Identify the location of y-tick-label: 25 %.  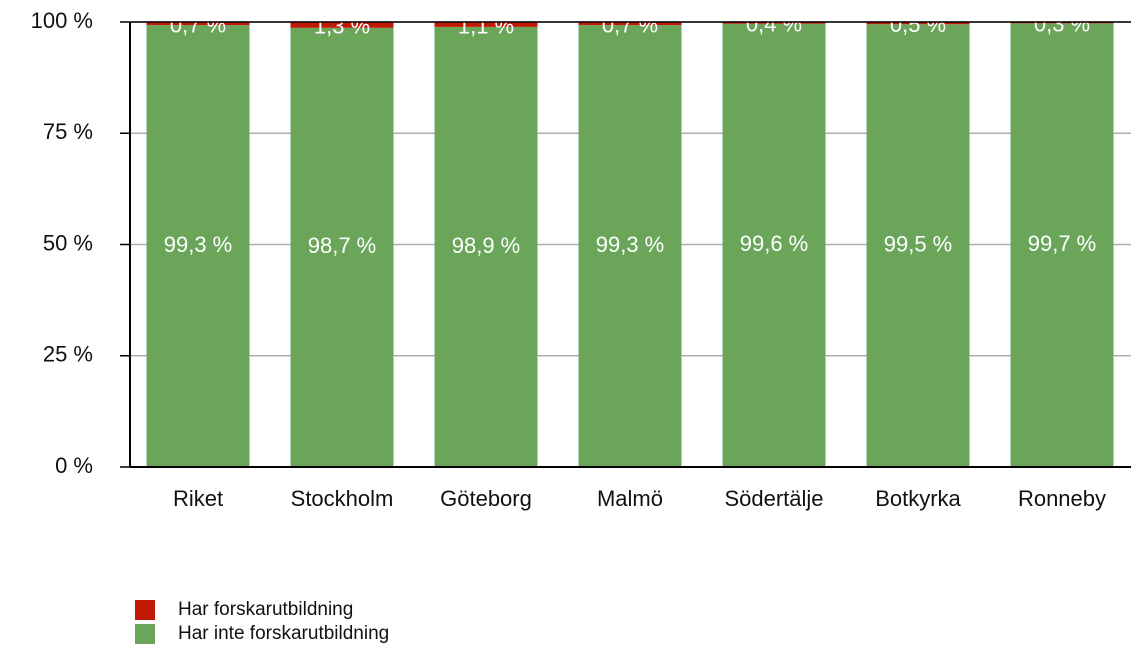
(68, 354).